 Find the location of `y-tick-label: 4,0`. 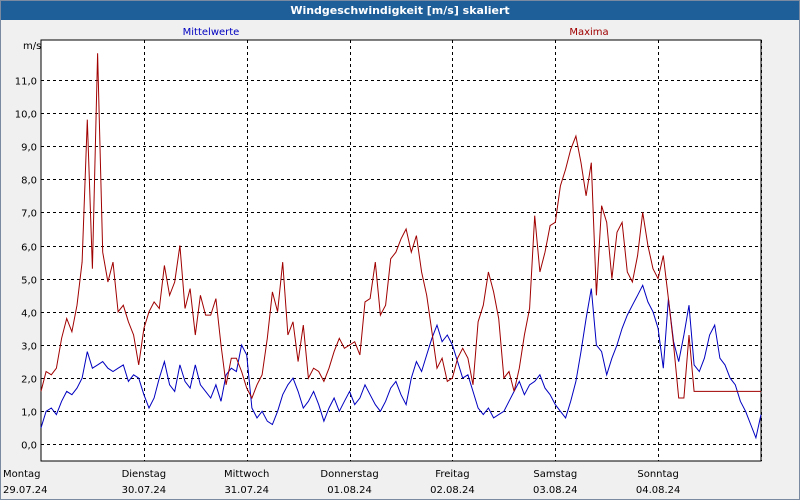

y-tick-label: 4,0 is located at coordinates (29, 314).